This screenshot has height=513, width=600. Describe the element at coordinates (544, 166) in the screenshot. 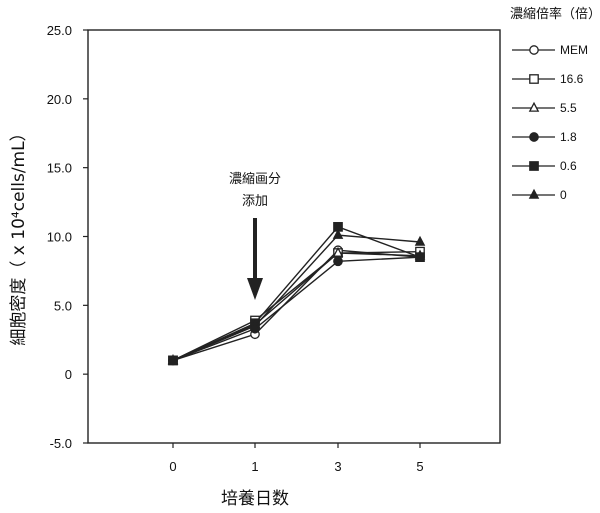

I see `legend-item: 0.6` at that location.